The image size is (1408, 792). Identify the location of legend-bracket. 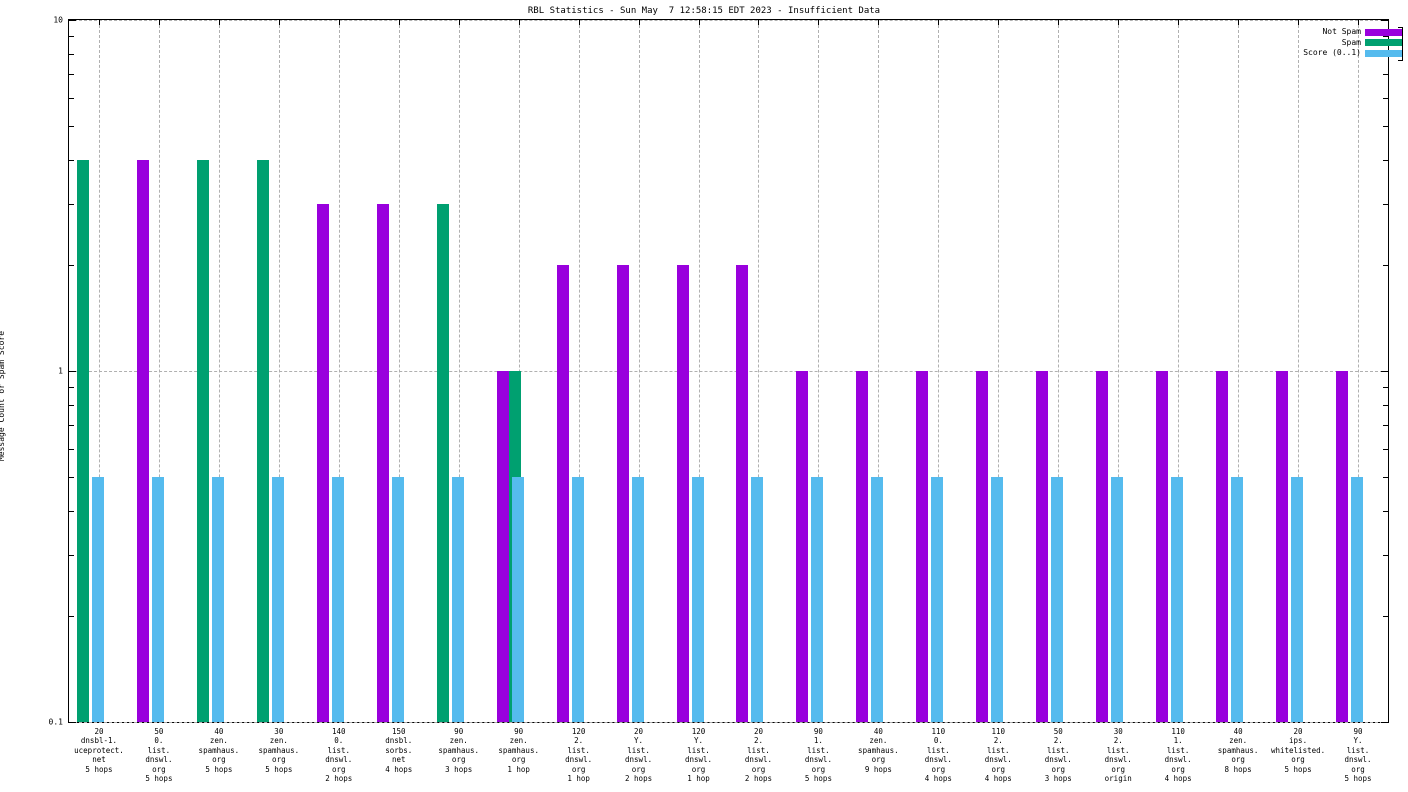
(1400, 44).